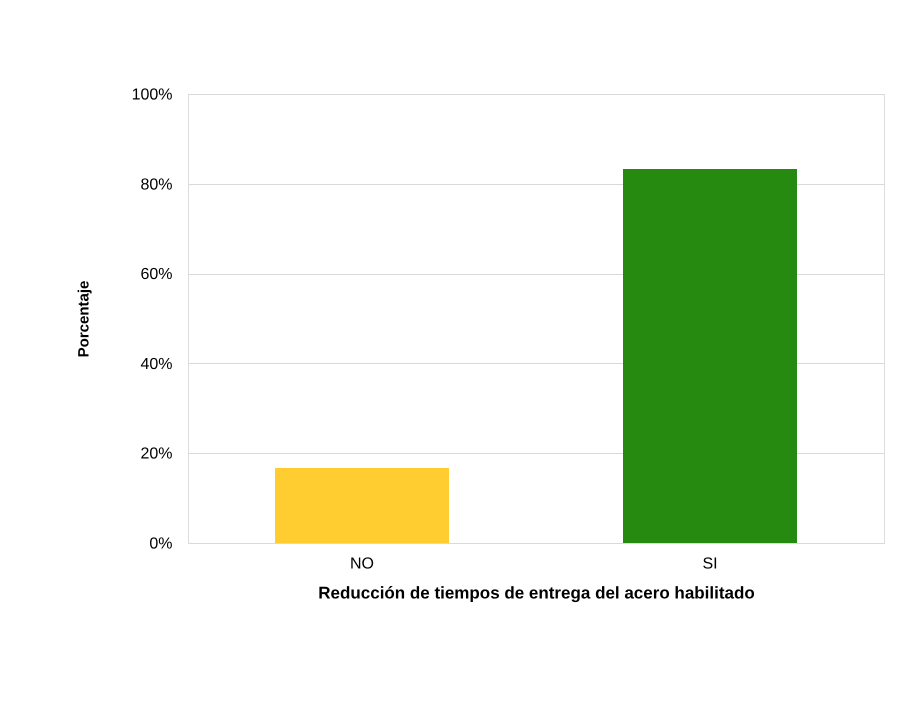 The width and height of the screenshot is (904, 715). I want to click on y-tick-label: 80%, so click(156, 185).